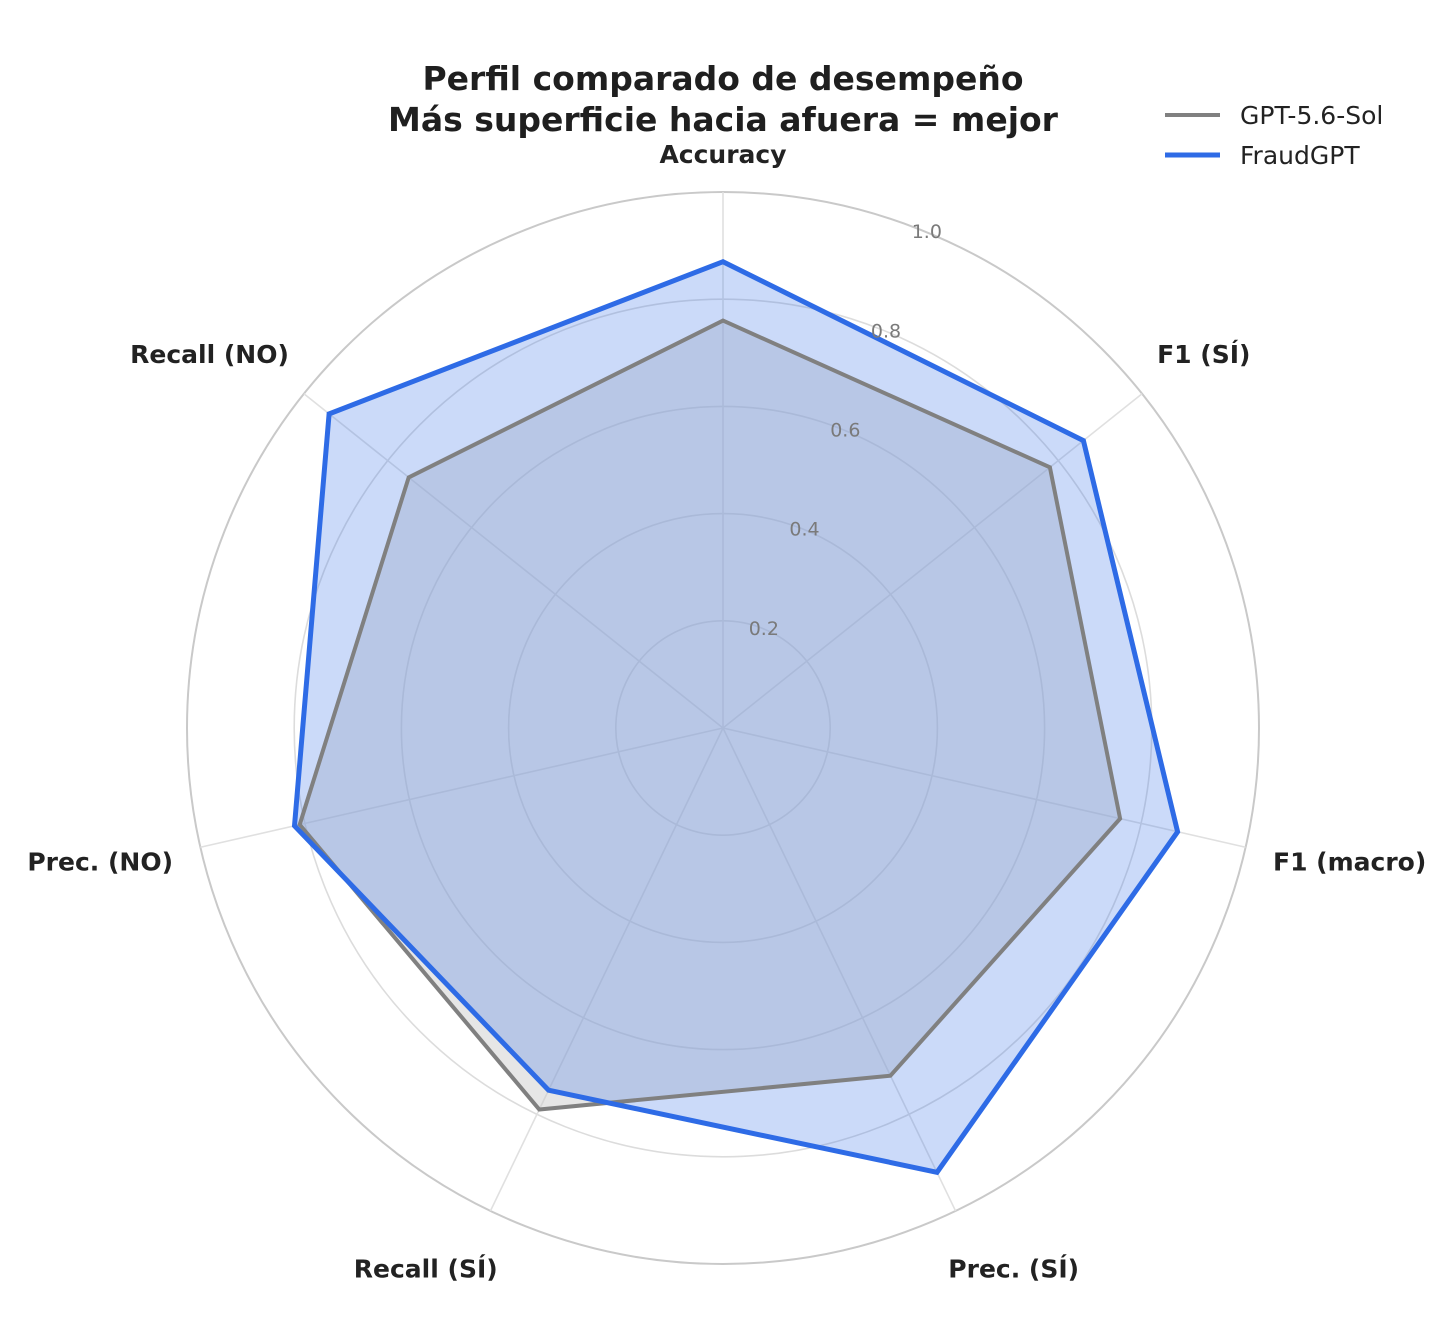 The width and height of the screenshot is (1456, 1342). I want to click on chart-title-line-1: Perfil comparado de desempeño, so click(722, 78).